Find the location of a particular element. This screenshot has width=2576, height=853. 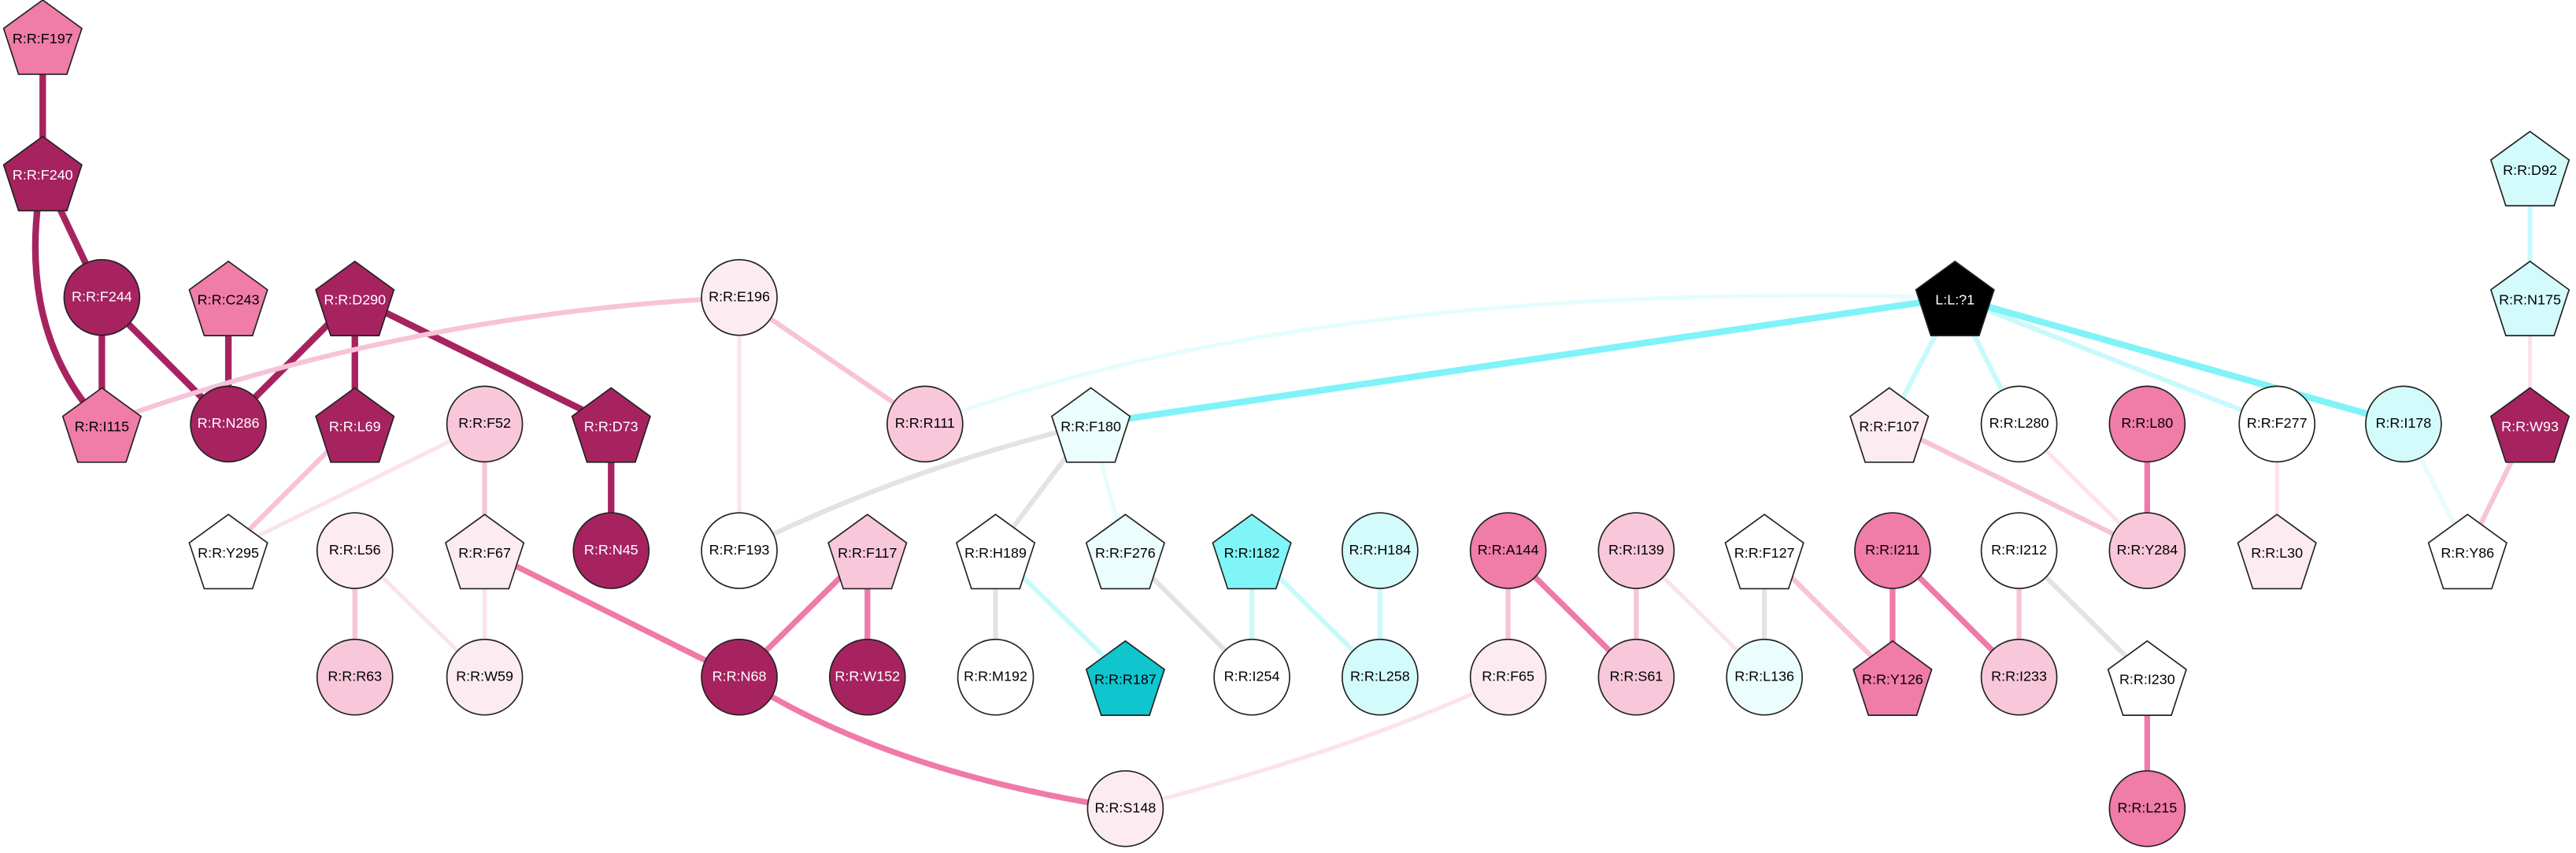

node: R:R:L280 is located at coordinates (2019, 424).